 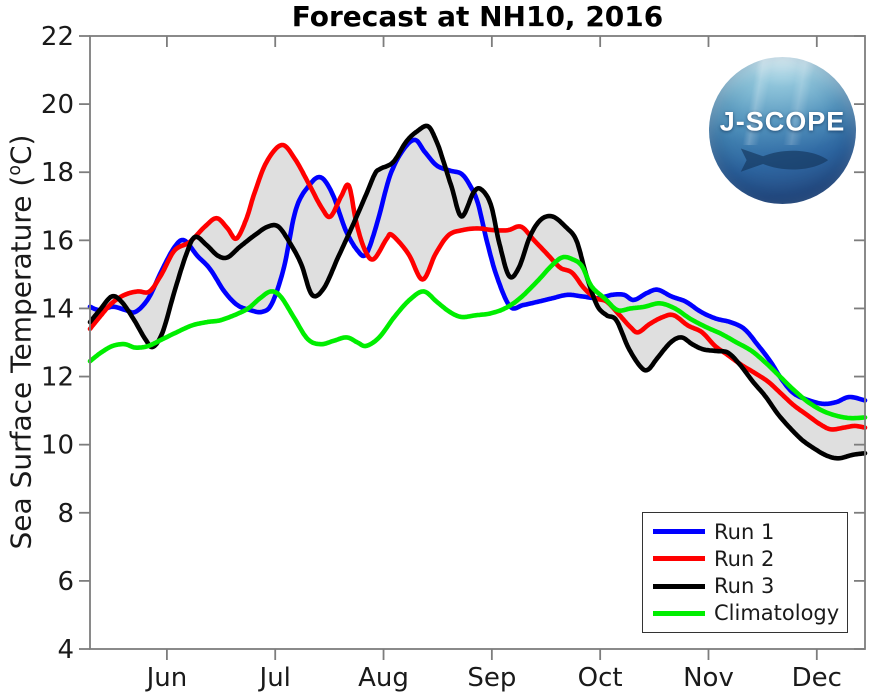 What do you see at coordinates (491, 678) in the screenshot?
I see `x-tick-label: Sep` at bounding box center [491, 678].